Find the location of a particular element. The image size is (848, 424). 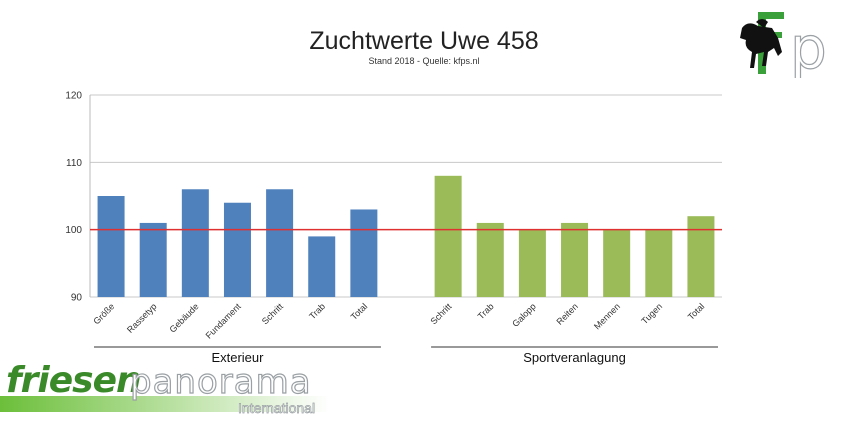

x-tick-label: Fundament is located at coordinates (224, 321).